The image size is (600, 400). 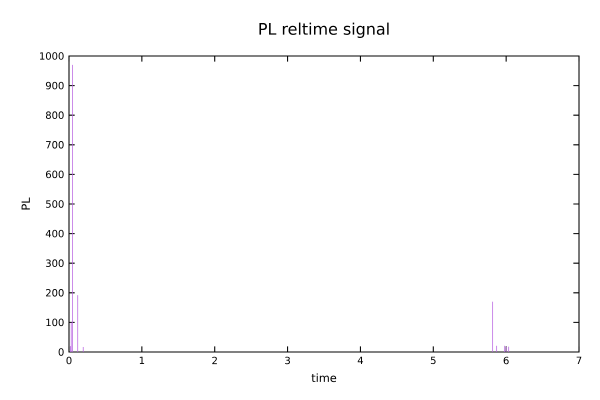 What do you see at coordinates (214, 360) in the screenshot?
I see `x-tick-label: 2` at bounding box center [214, 360].